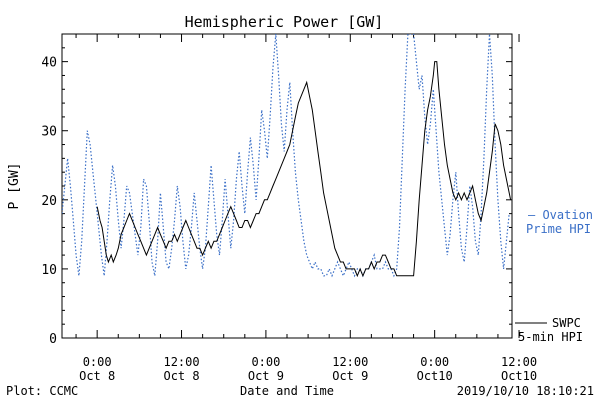  I want to click on y-tick-label: 0, so click(53, 339).